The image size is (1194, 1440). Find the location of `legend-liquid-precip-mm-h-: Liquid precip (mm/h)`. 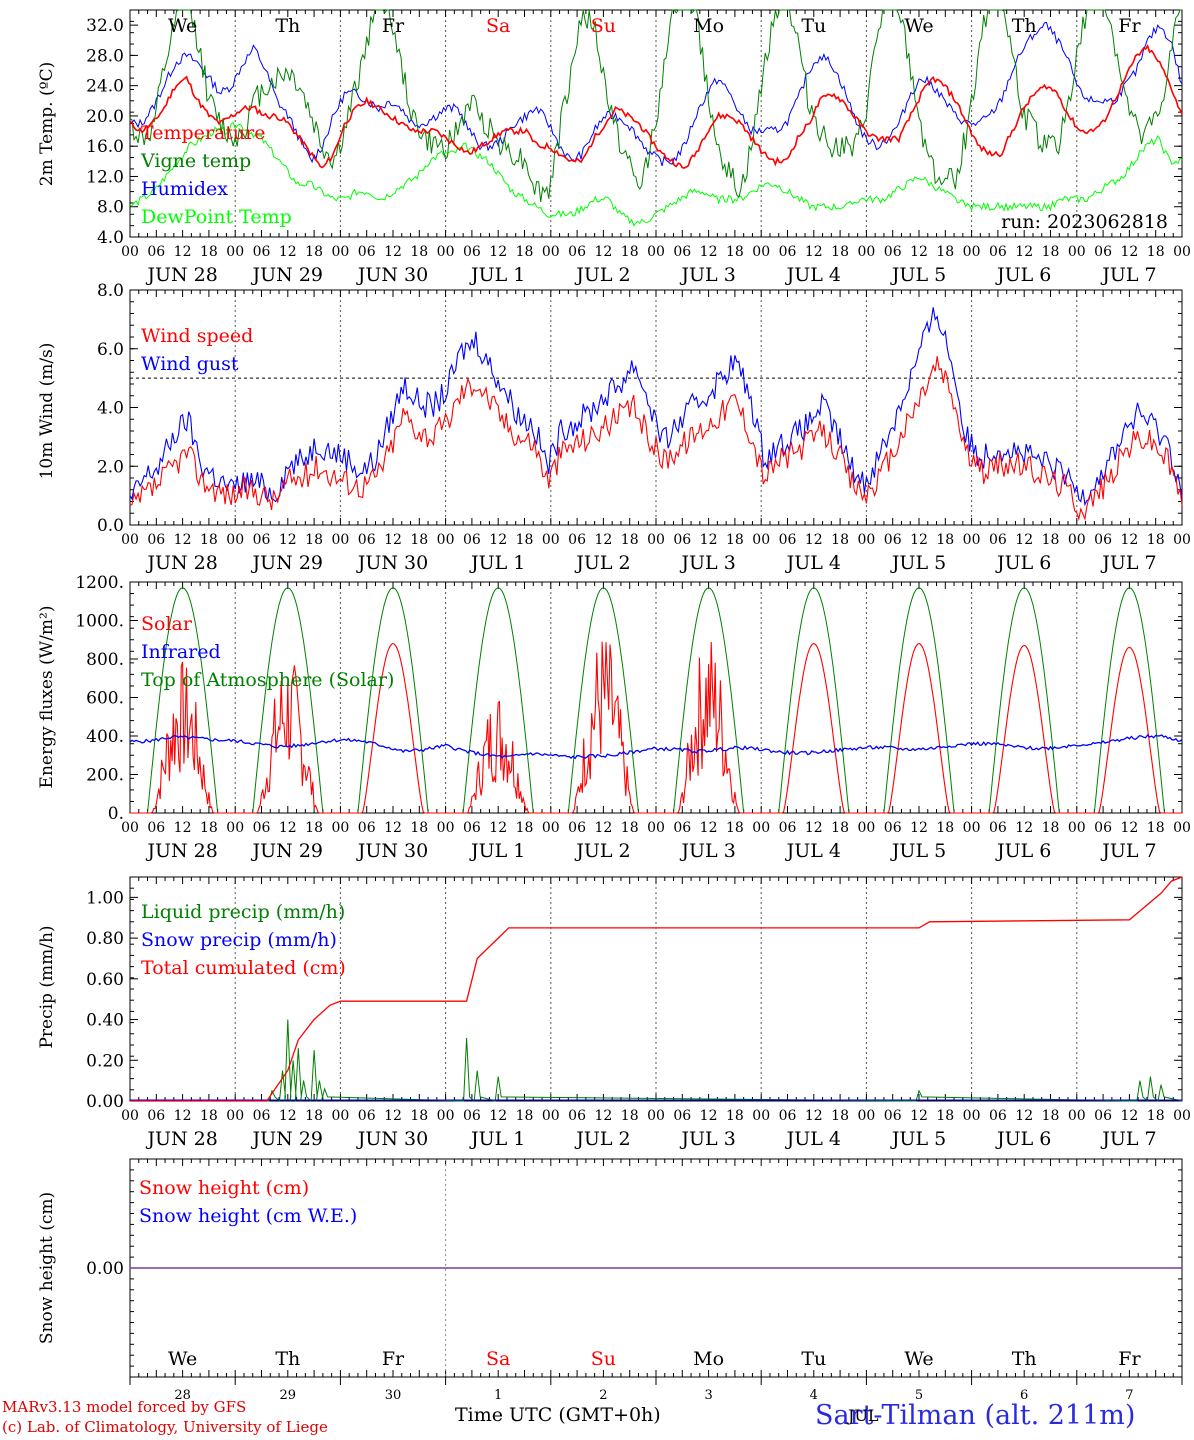

legend-liquid-precip-mm-h-: Liquid precip (mm/h) is located at coordinates (243, 912).